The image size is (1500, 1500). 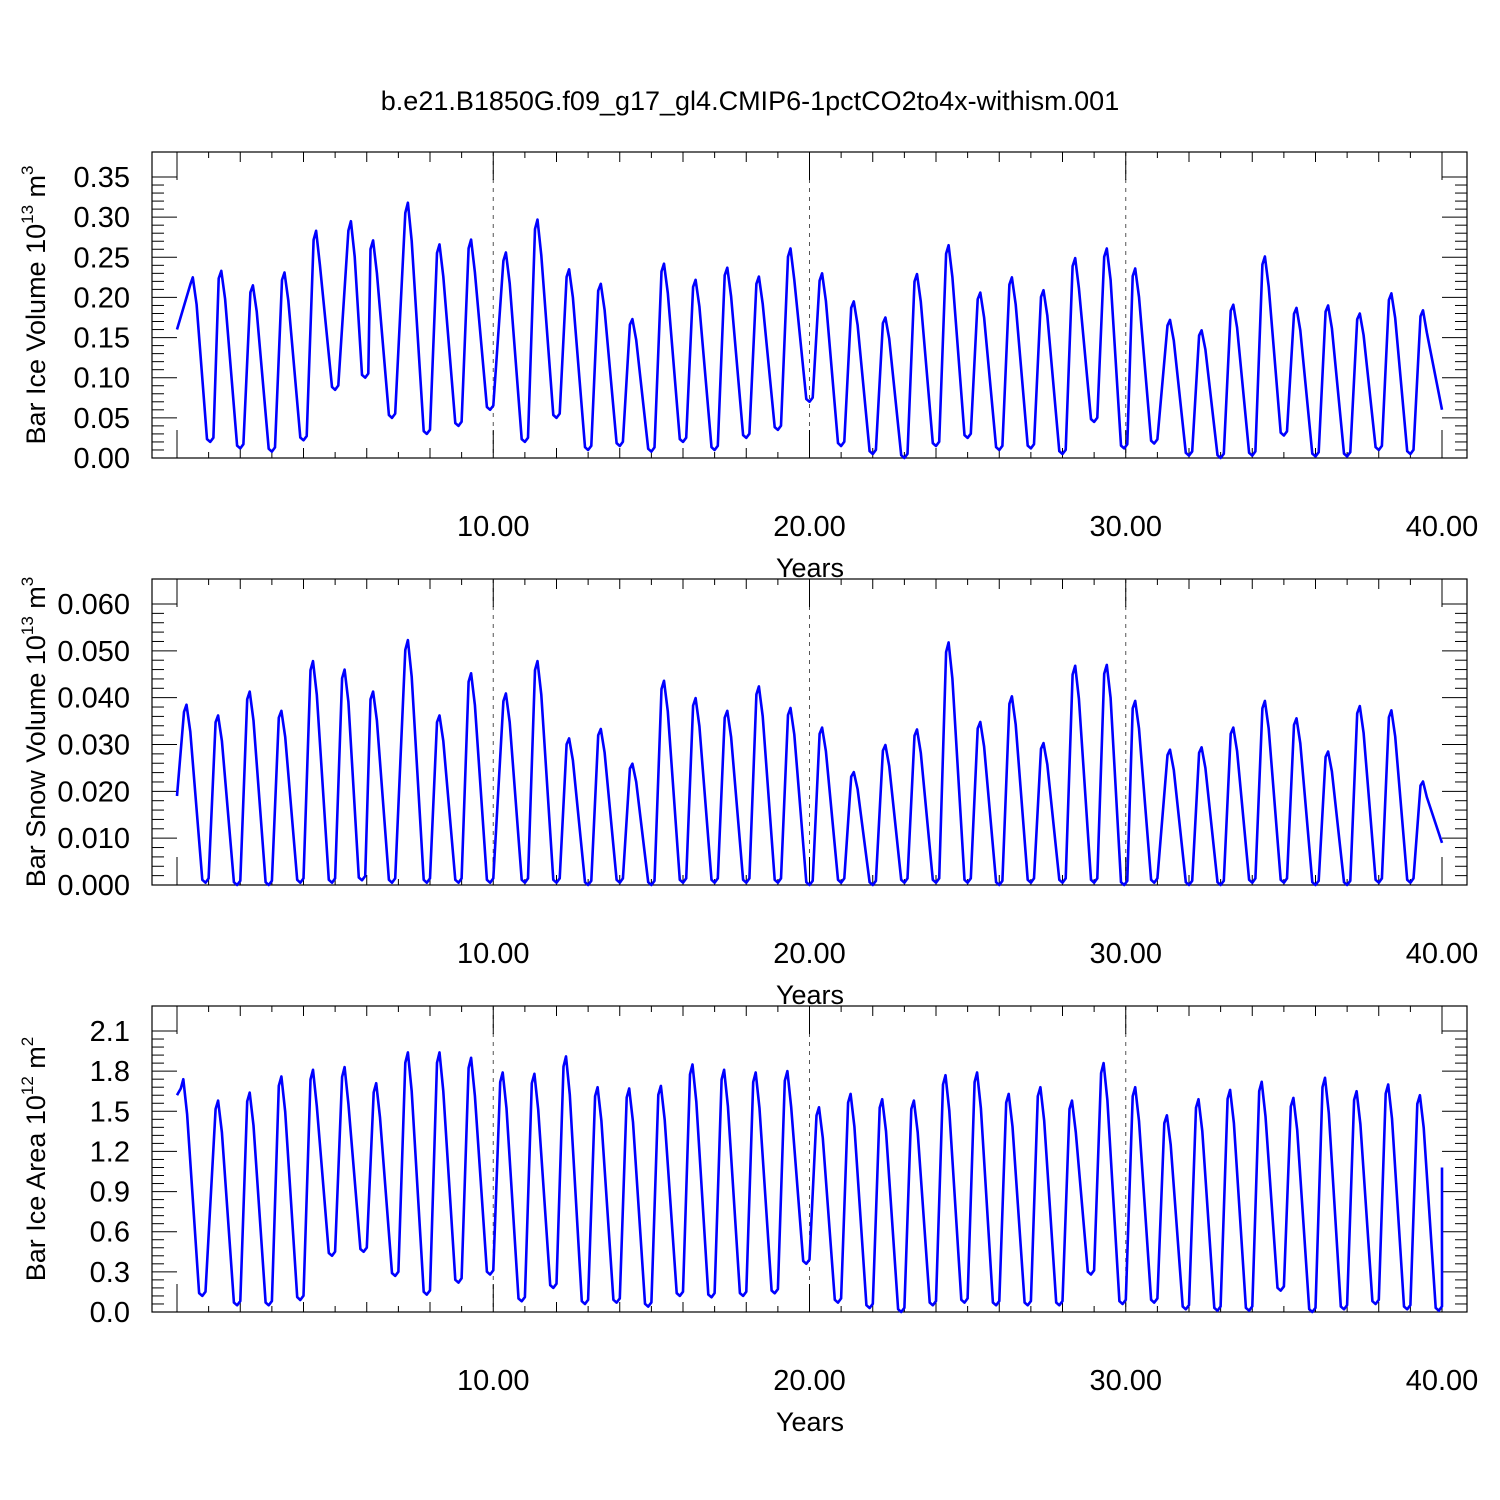 I want to click on y-tick-label: 0.060, so click(x=93, y=605).